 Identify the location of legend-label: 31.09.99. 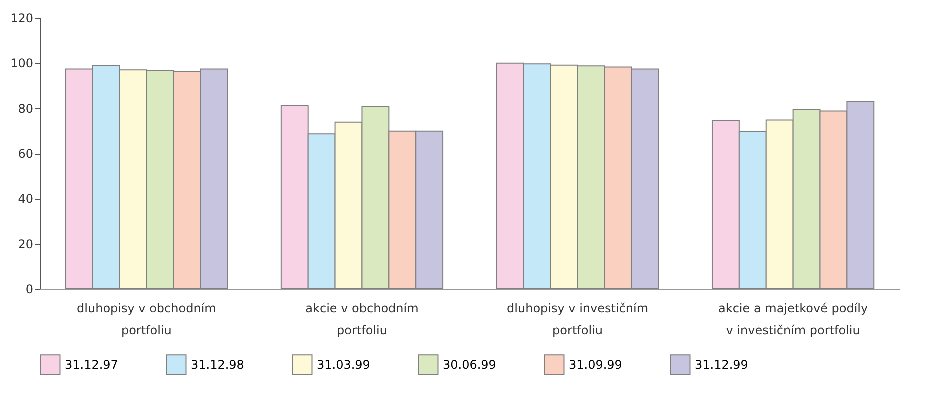
(595, 365).